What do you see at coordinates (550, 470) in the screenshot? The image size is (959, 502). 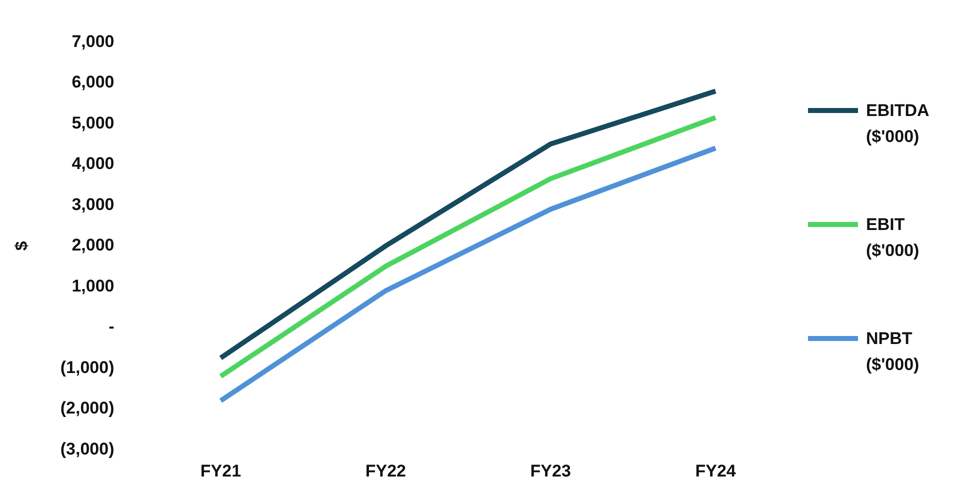 I see `x-tick-label: FY23` at bounding box center [550, 470].